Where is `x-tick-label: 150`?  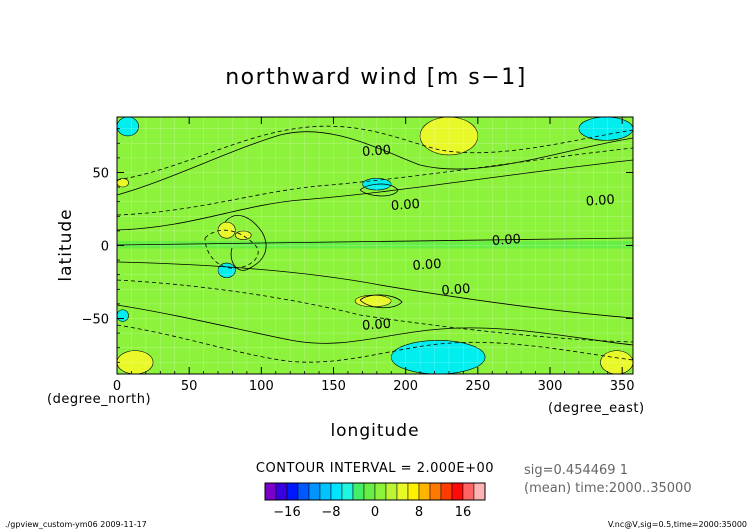
x-tick-label: 150 is located at coordinates (333, 386).